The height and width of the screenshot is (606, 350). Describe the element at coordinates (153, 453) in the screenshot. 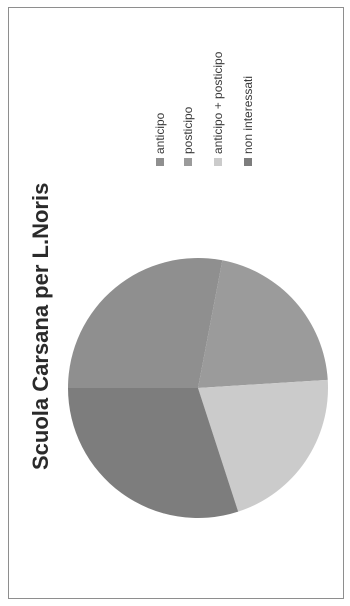

I see `pie-slice-non-interessati` at that location.